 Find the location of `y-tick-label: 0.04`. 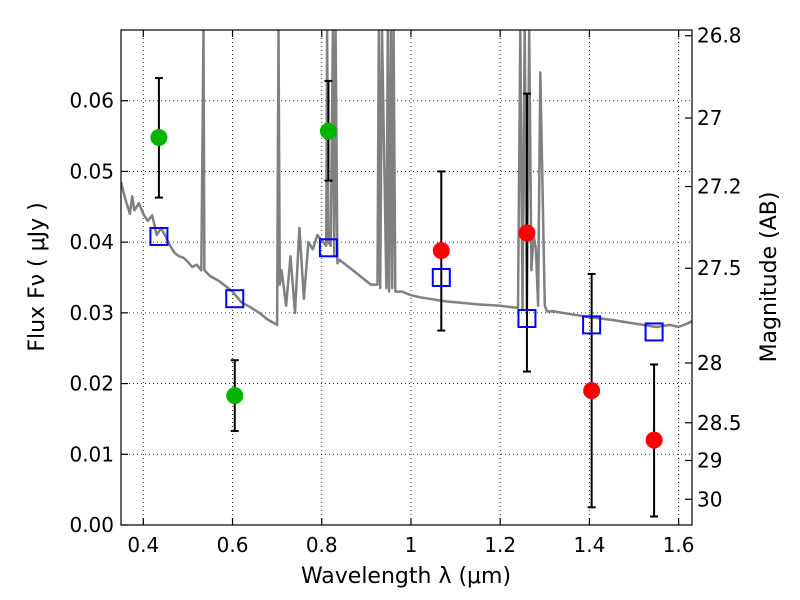

y-tick-label: 0.04 is located at coordinates (91, 242).